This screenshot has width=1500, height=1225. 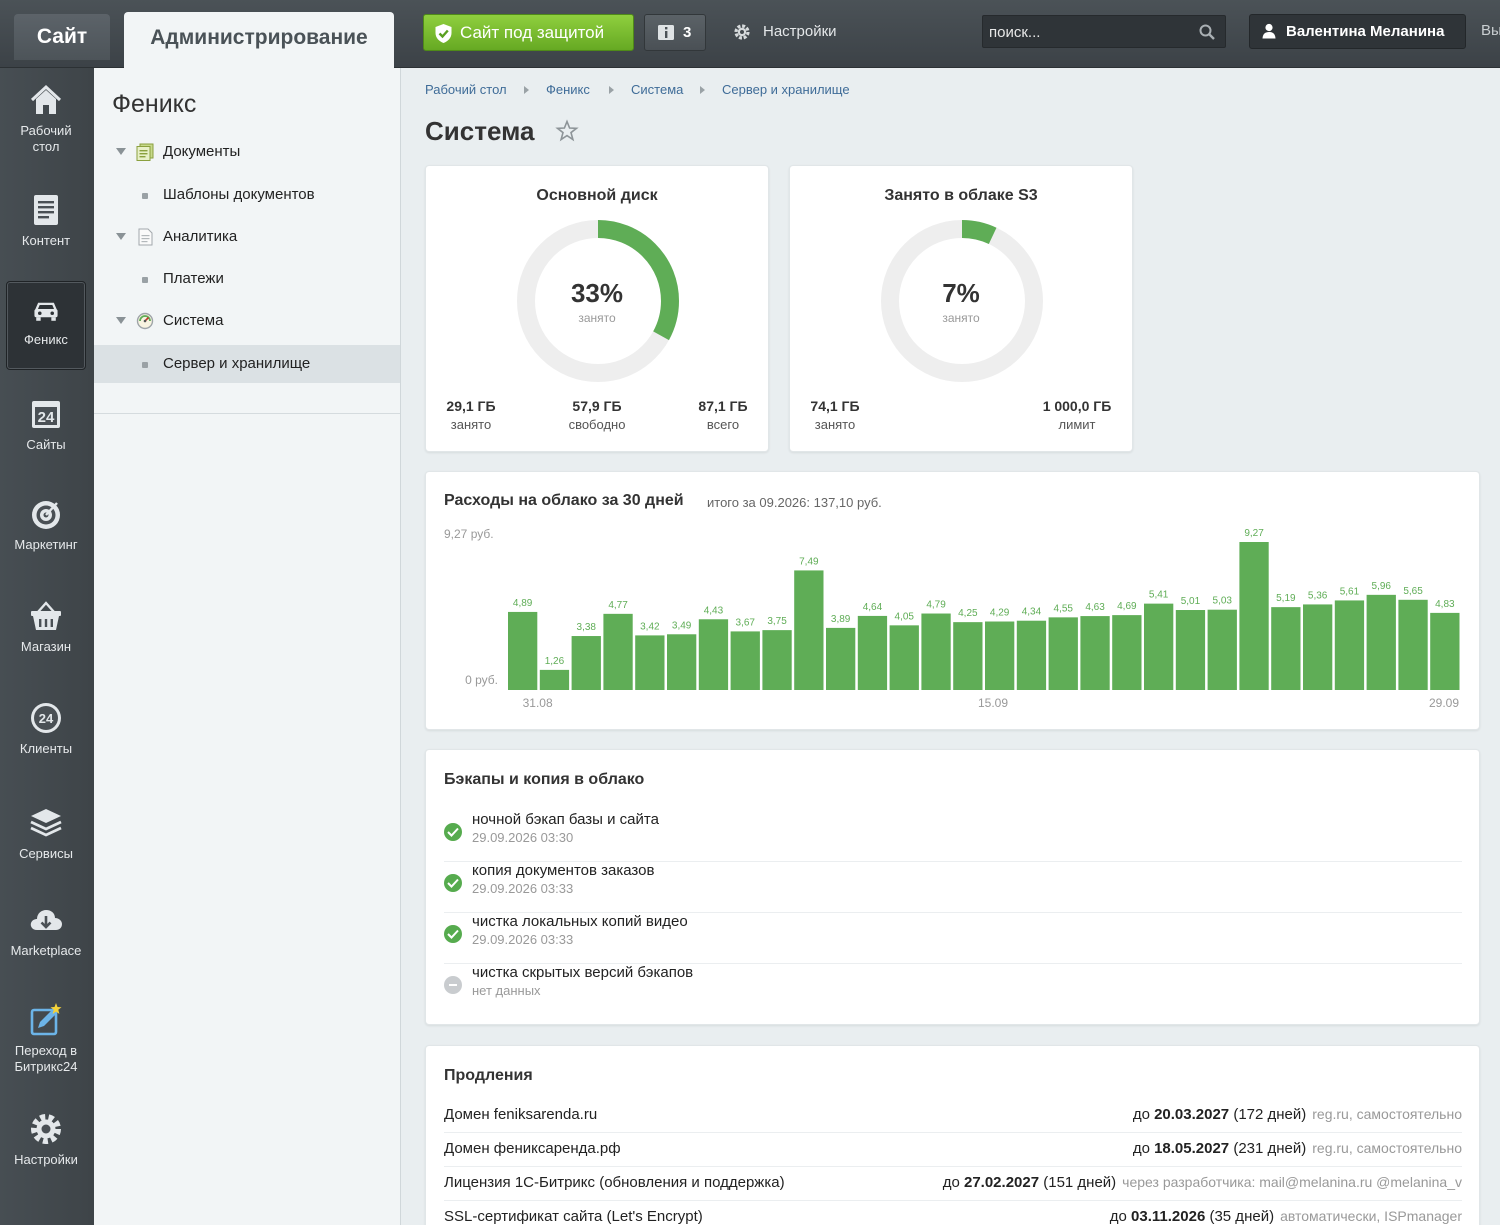 I want to click on menu-item-marketplace: Marketplace, so click(x=46, y=930).